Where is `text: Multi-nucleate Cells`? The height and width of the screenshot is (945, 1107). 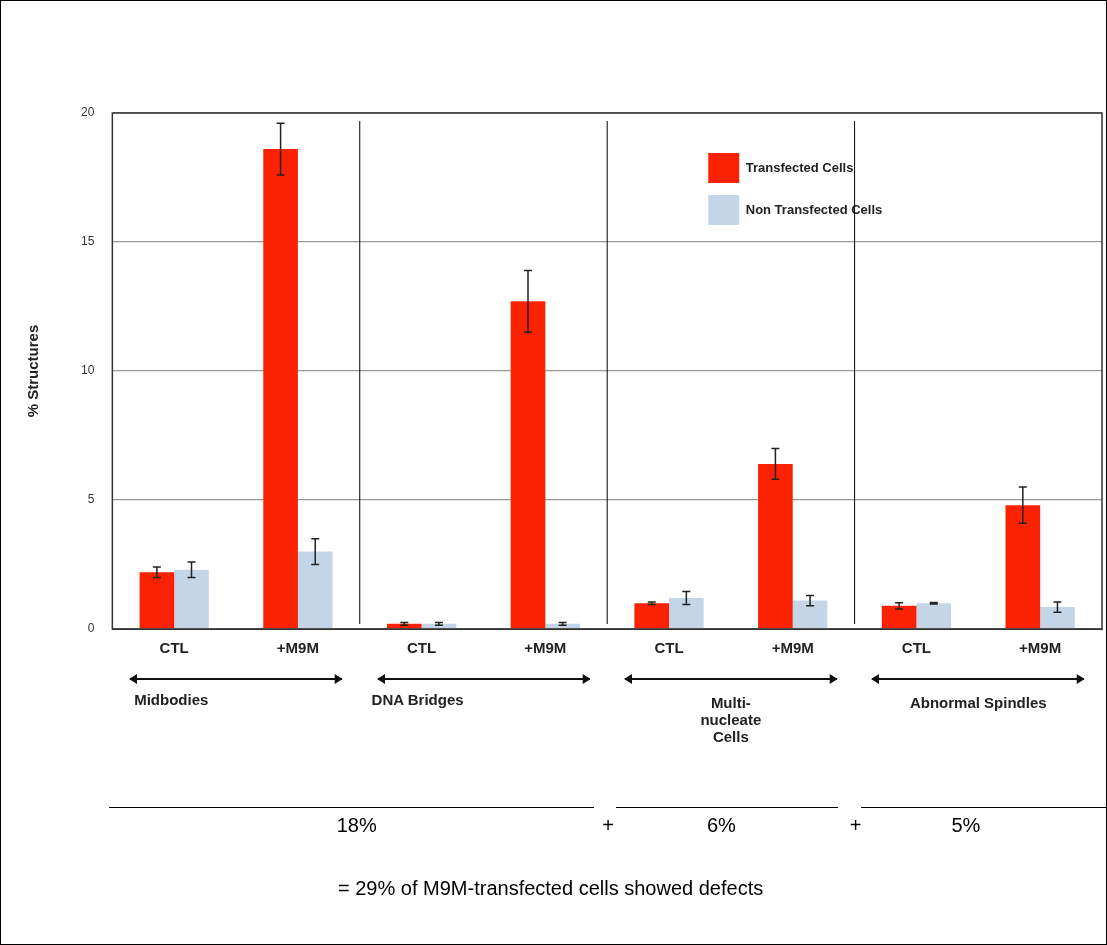
text: Multi-nucleate Cells is located at coordinates (731, 719).